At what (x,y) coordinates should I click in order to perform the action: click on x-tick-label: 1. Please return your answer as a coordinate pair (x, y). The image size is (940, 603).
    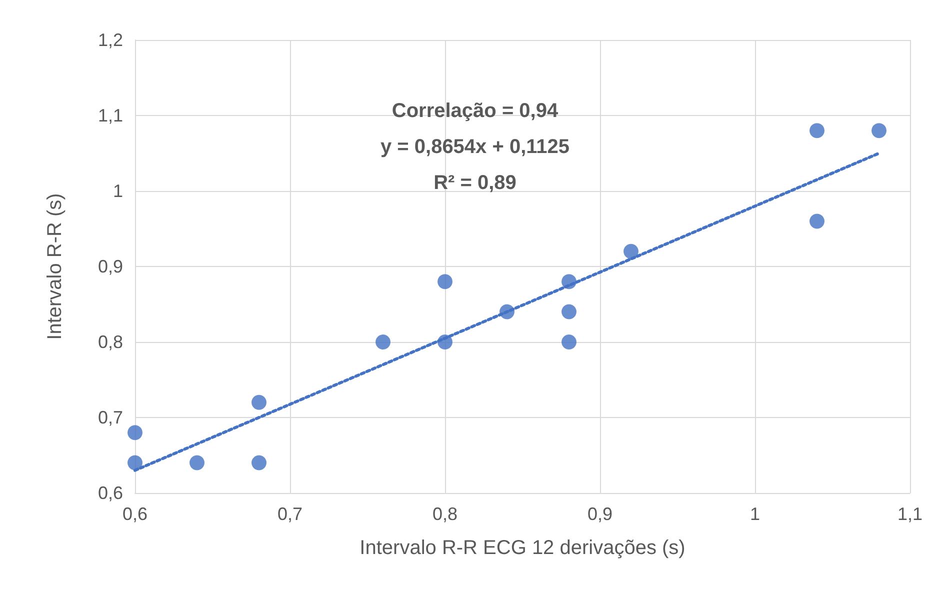
    Looking at the image, I should click on (755, 514).